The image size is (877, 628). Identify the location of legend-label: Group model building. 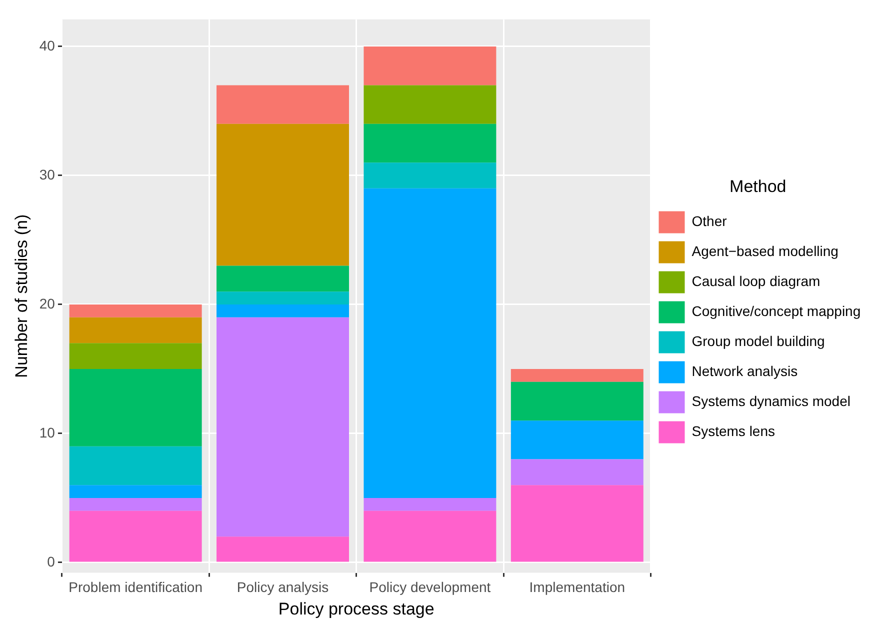
(758, 341).